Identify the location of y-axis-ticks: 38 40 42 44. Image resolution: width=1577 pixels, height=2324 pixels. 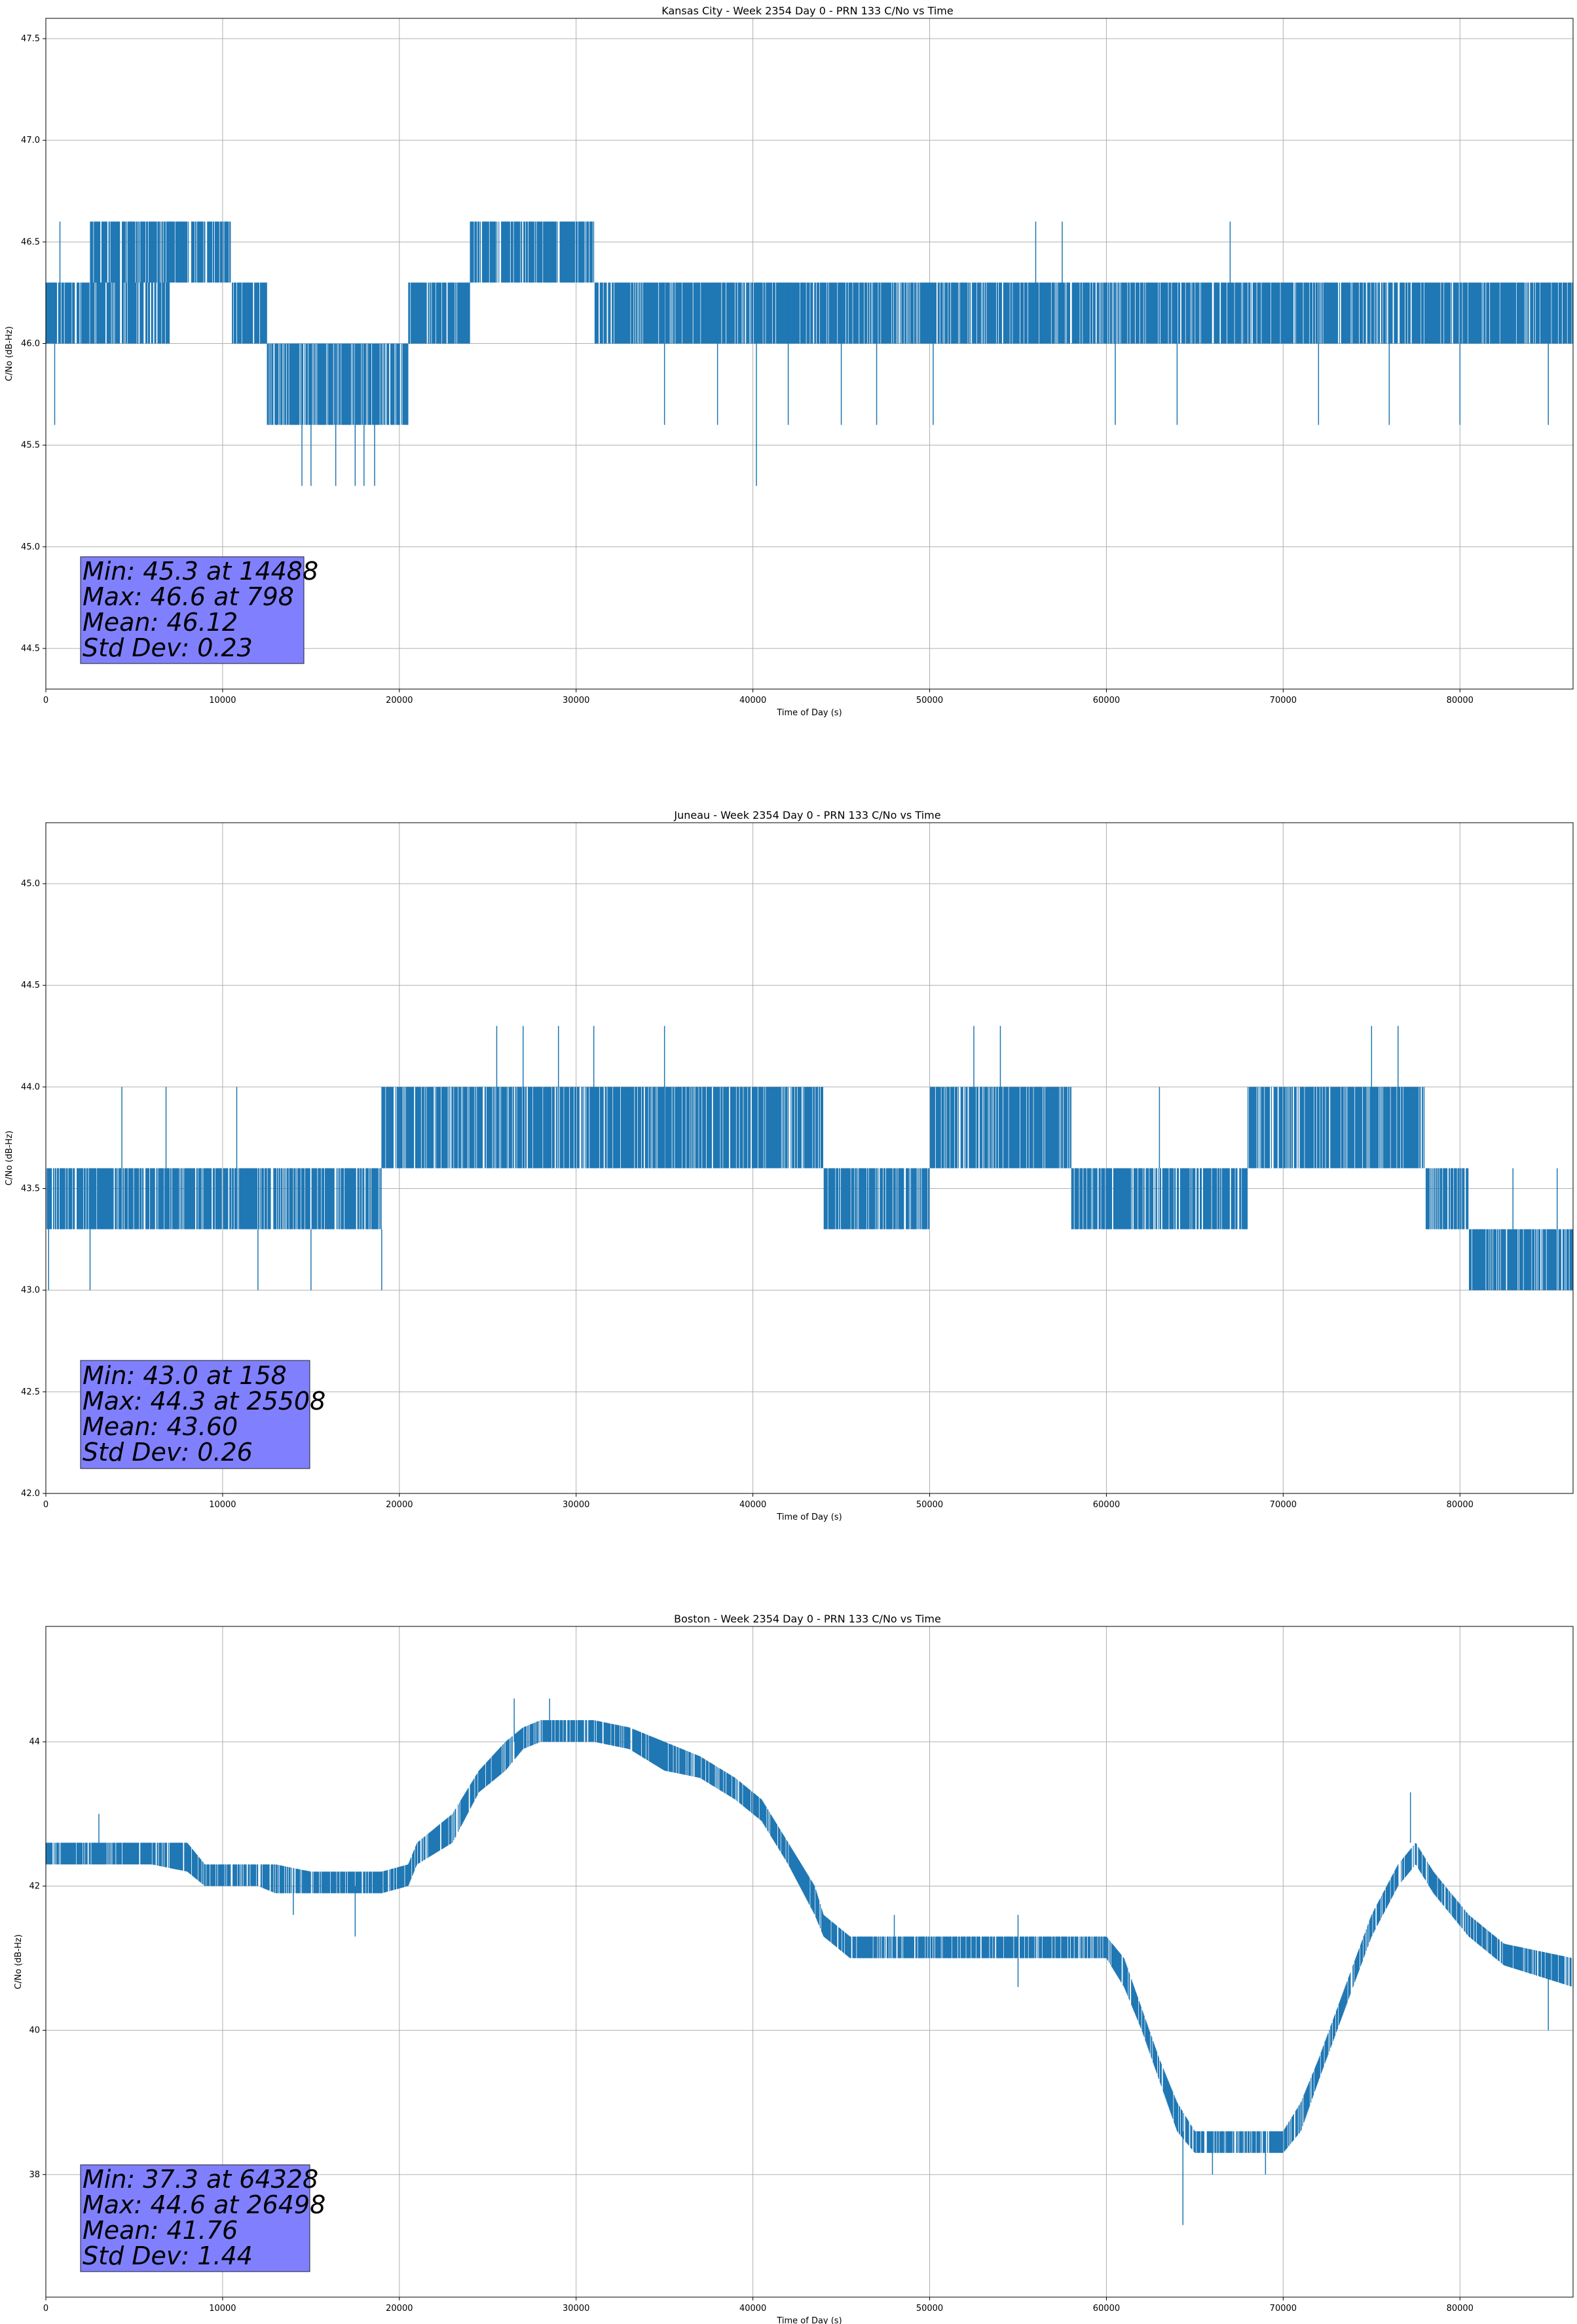
(37, 1958).